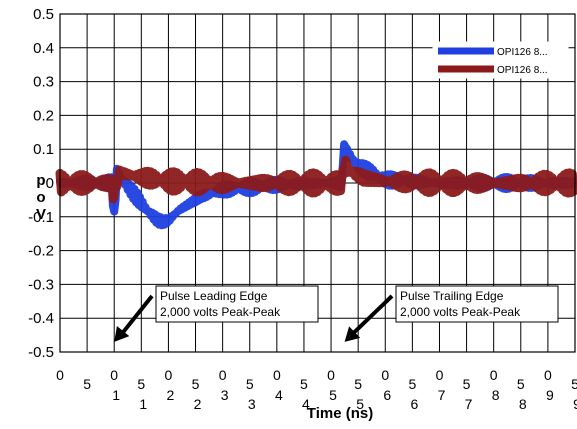 The width and height of the screenshot is (577, 429). I want to click on annotation-text: Pulse Leading Edge, so click(214, 296).